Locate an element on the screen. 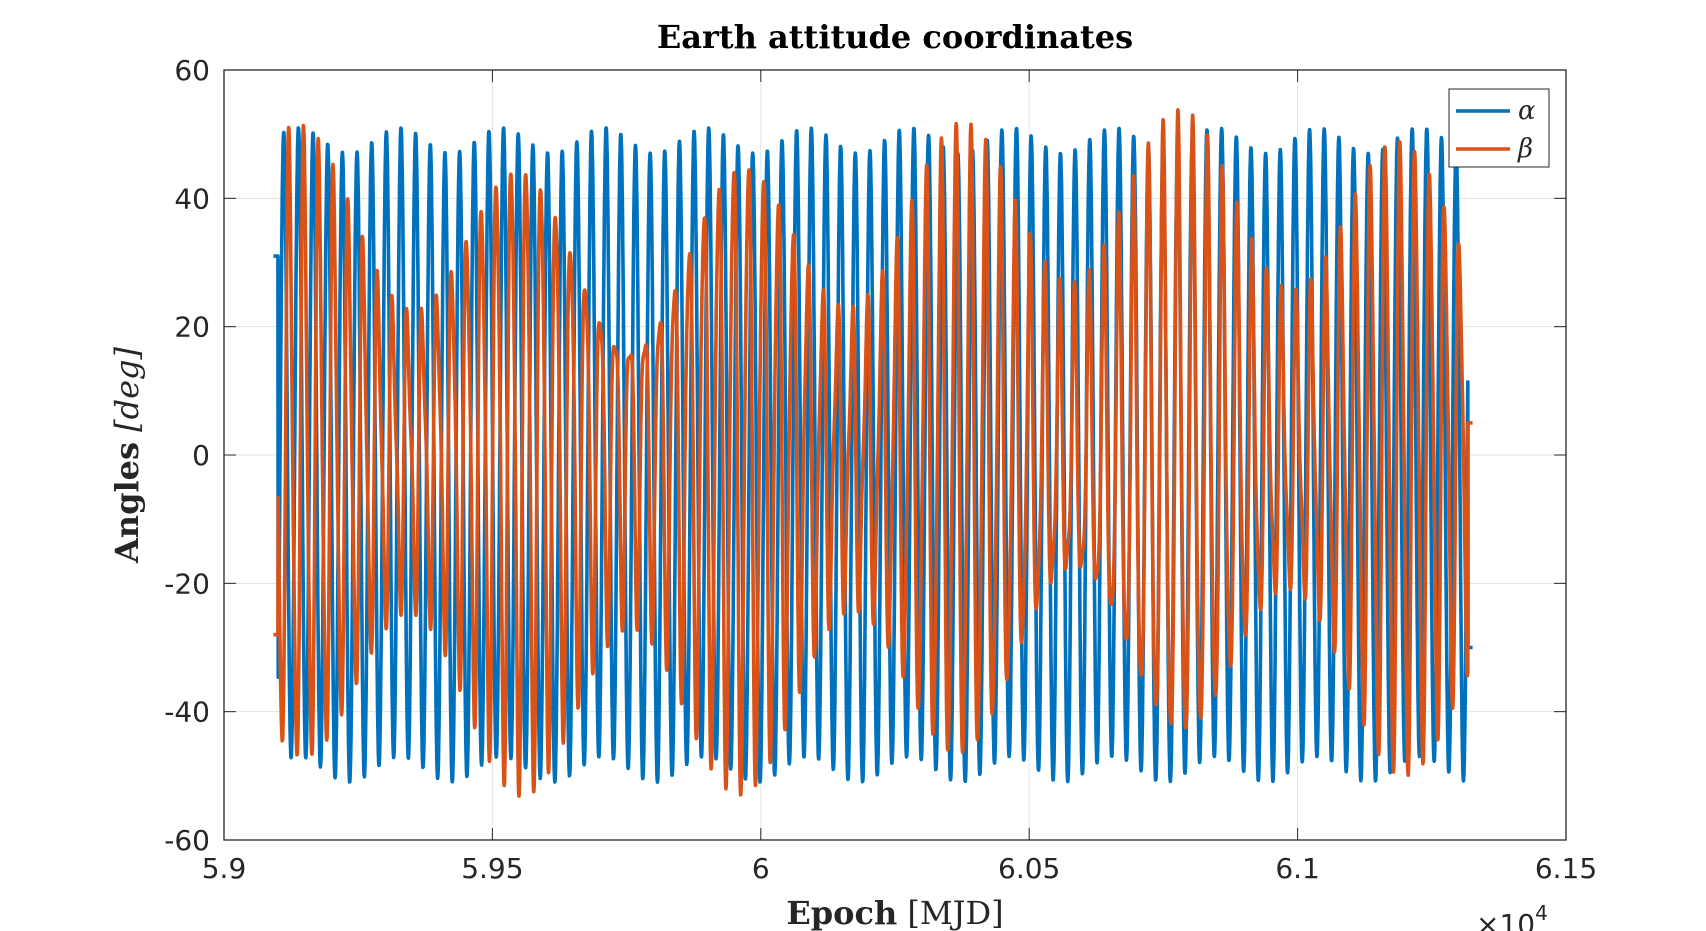  y-tick-label: 20 is located at coordinates (192, 327).